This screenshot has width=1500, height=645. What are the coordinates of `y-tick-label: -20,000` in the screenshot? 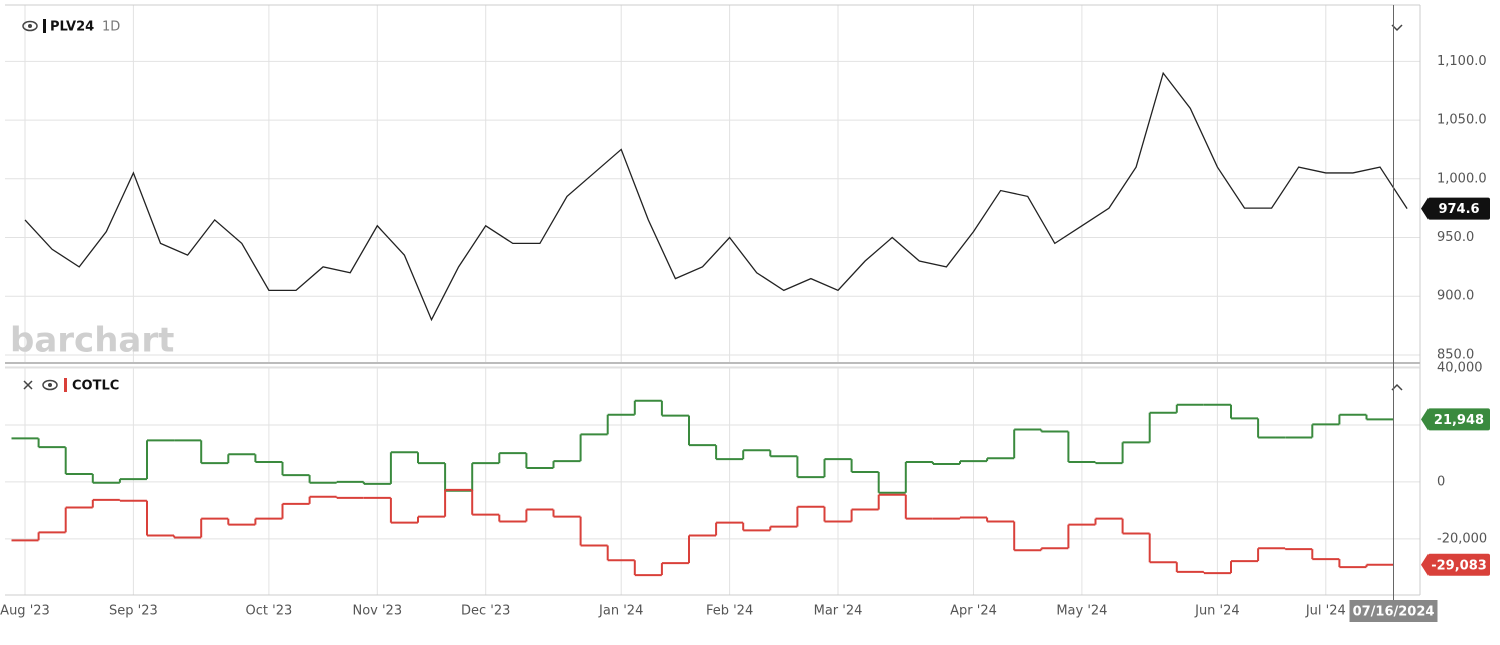 It's located at (1462, 538).